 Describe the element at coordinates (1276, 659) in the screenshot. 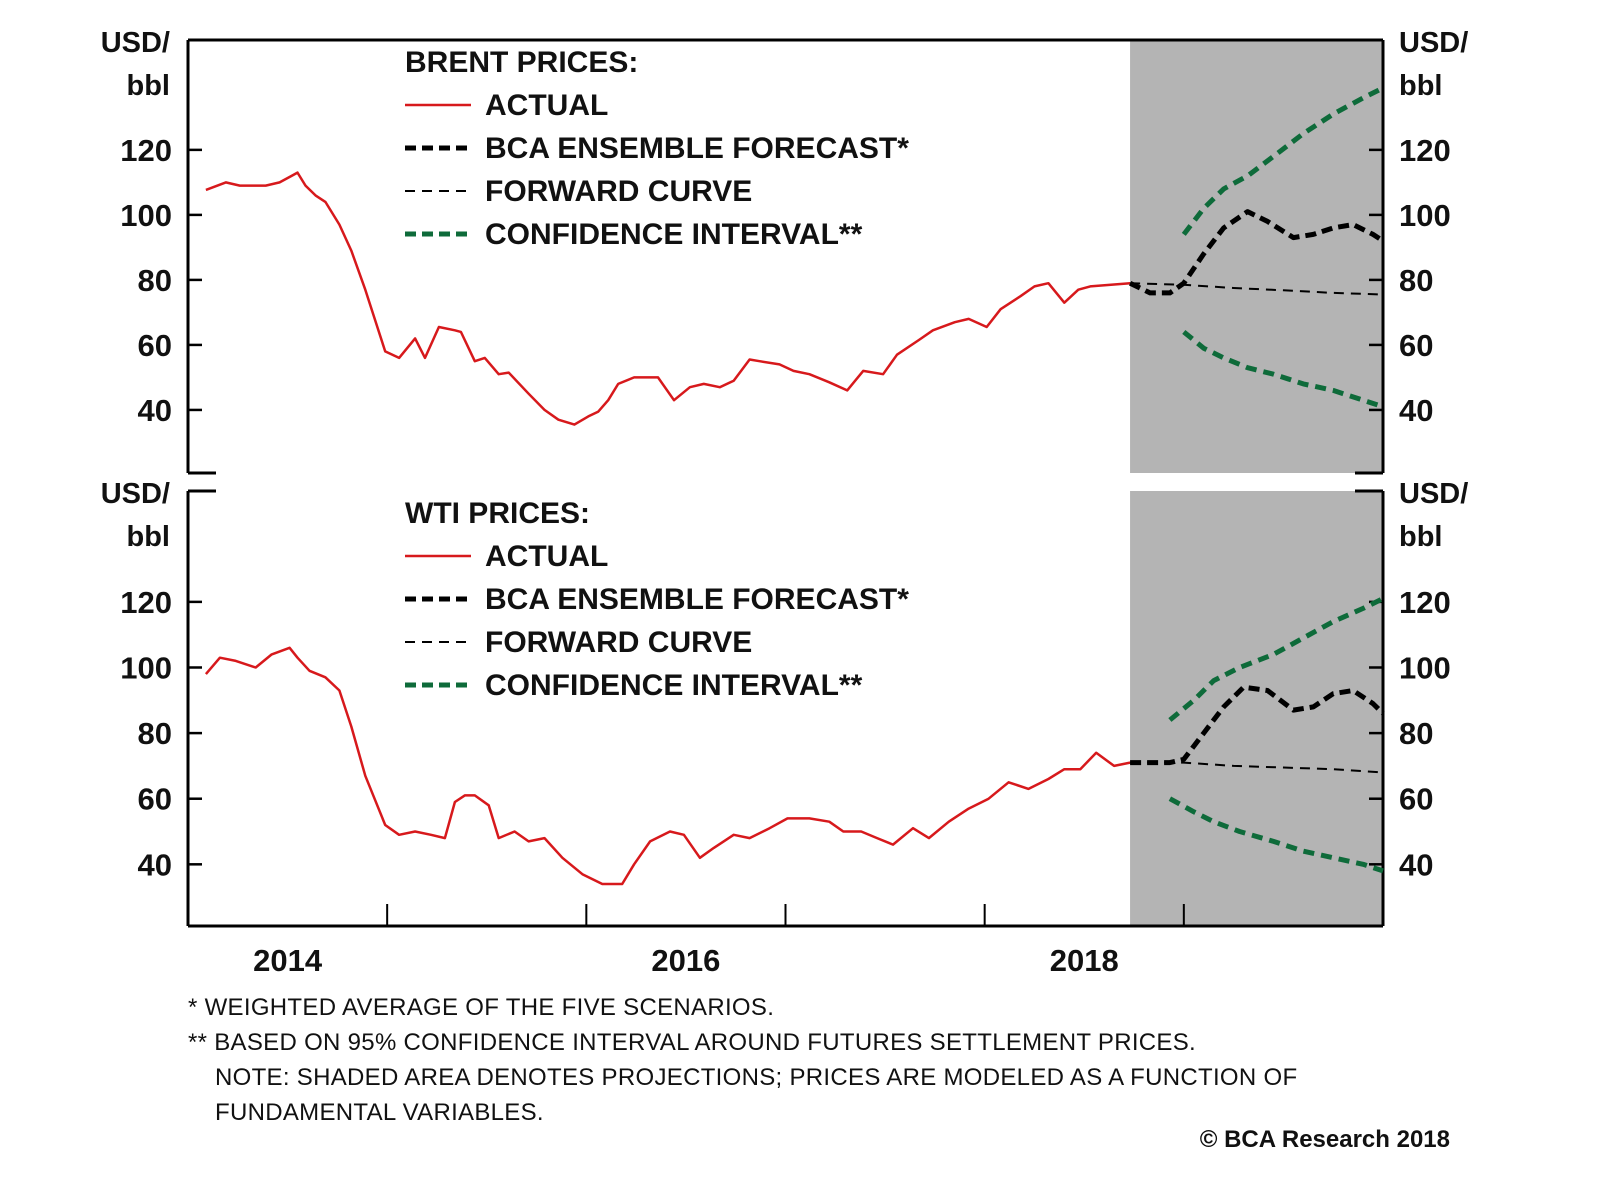

I see `wti-confidence-upper-line` at that location.